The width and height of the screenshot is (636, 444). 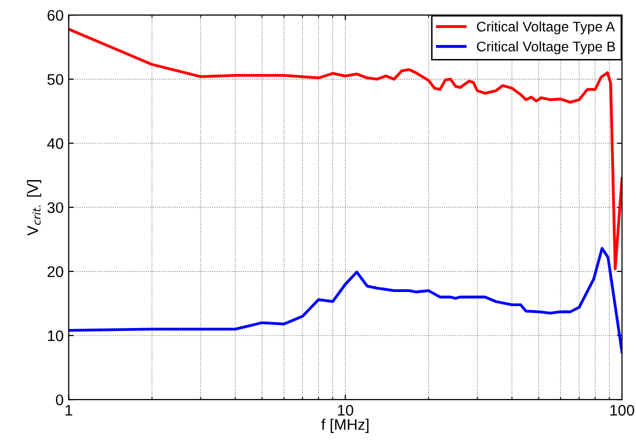 I want to click on legend-label: Critical Voltage Type A, so click(x=545, y=27).